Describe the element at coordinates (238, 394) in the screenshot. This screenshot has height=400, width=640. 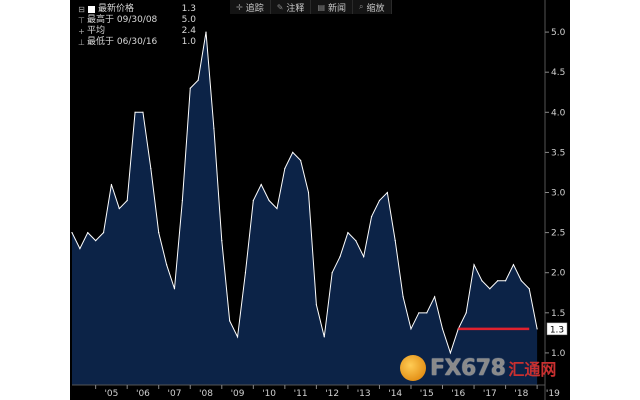
I see `x-tick-label: '09` at that location.